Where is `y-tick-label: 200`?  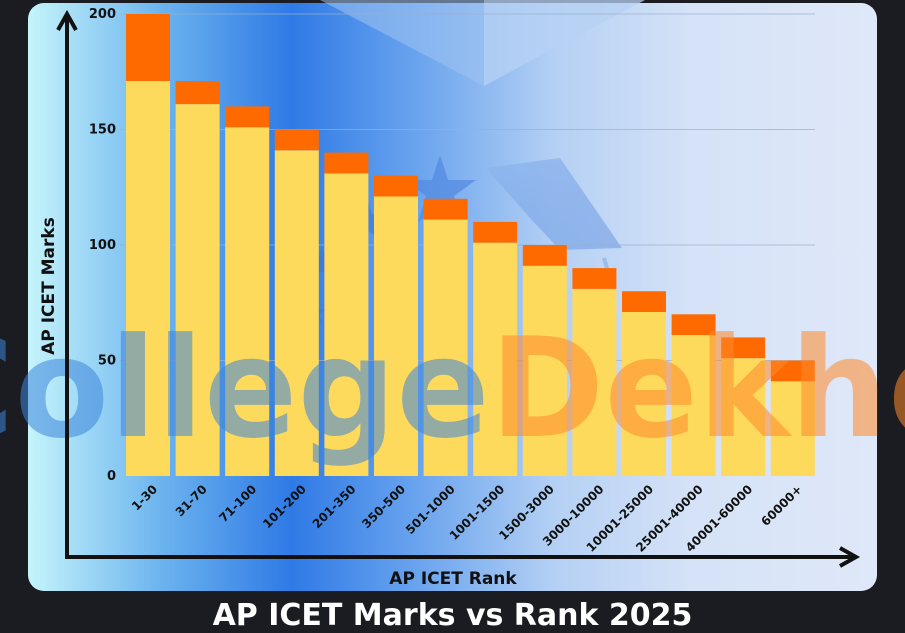 y-tick-label: 200 is located at coordinates (102, 14).